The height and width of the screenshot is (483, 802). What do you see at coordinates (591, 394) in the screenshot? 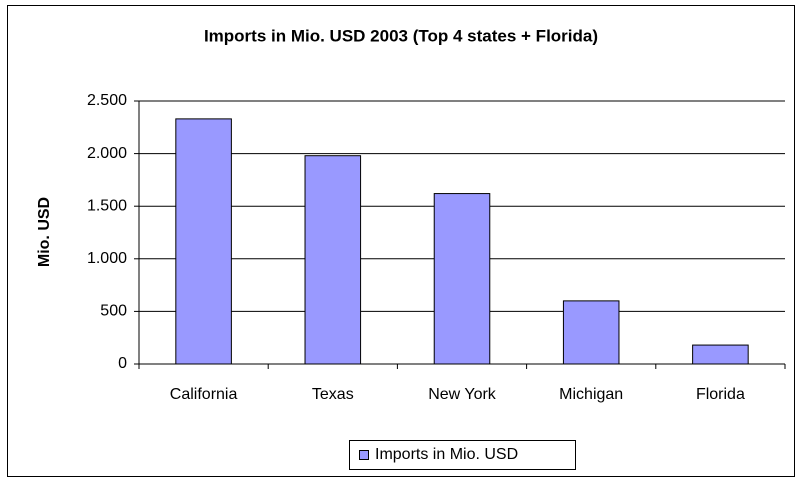
I see `x-tick-label: Michigan` at bounding box center [591, 394].